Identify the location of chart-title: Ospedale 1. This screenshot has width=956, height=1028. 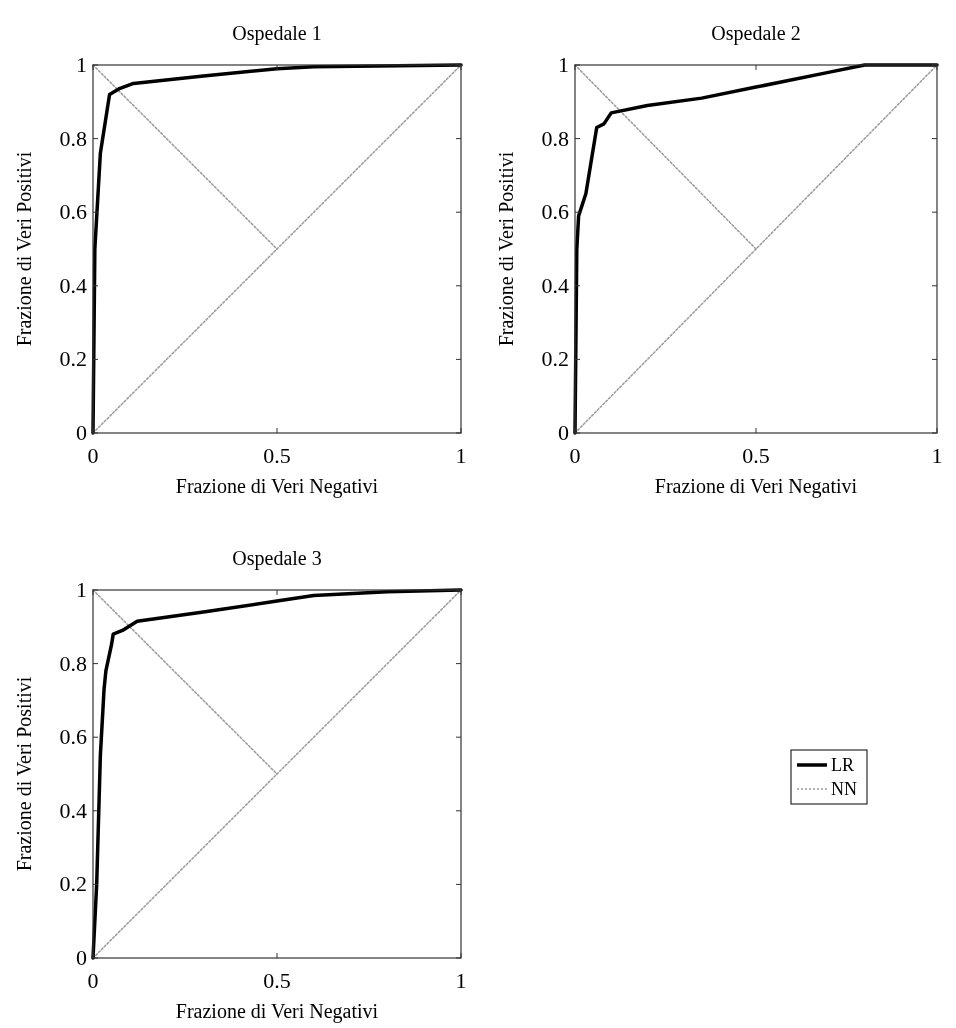
(277, 33).